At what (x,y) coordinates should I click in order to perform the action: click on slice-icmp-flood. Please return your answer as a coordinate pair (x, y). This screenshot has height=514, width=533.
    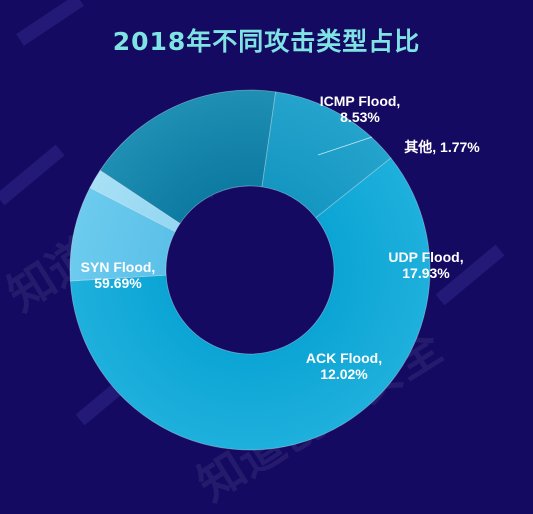
    Looking at the image, I should click on (122, 234).